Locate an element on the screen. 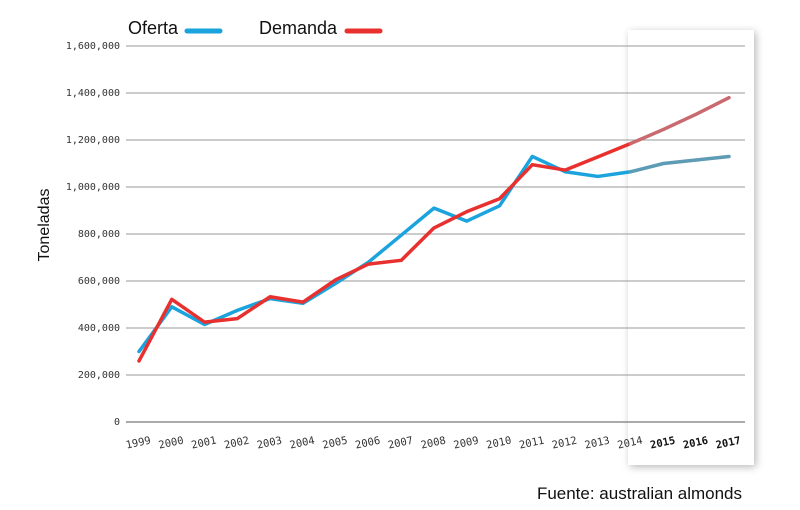 The image size is (800, 510). y-tick-label: 800,000 is located at coordinates (99, 234).